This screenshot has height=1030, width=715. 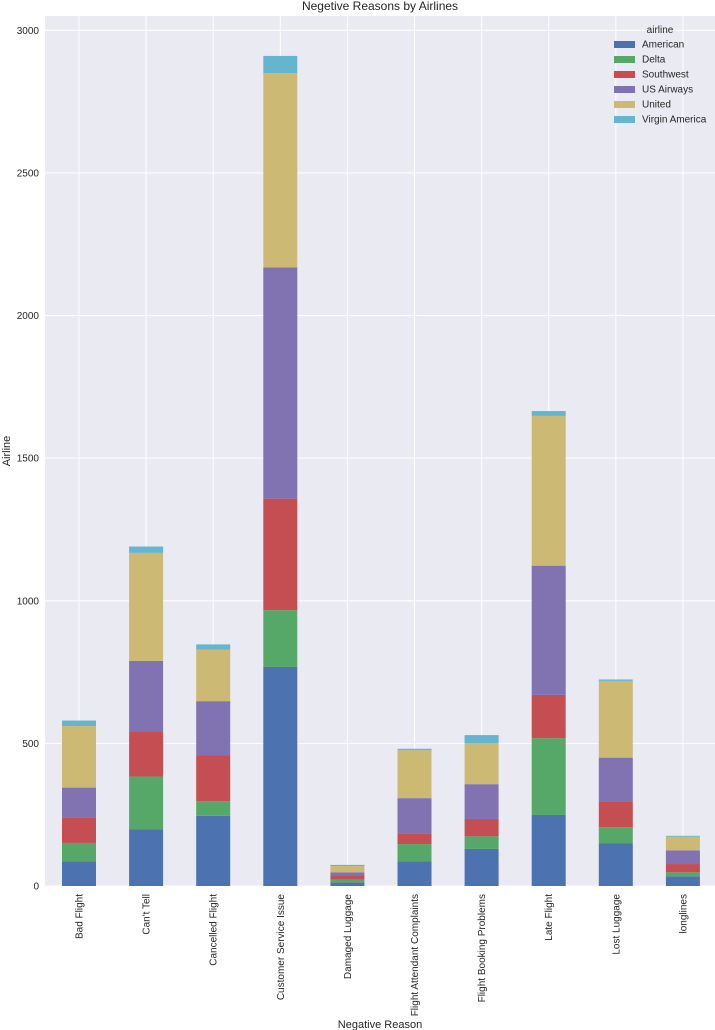 I want to click on y-tick-label: 1500, so click(x=28, y=459).